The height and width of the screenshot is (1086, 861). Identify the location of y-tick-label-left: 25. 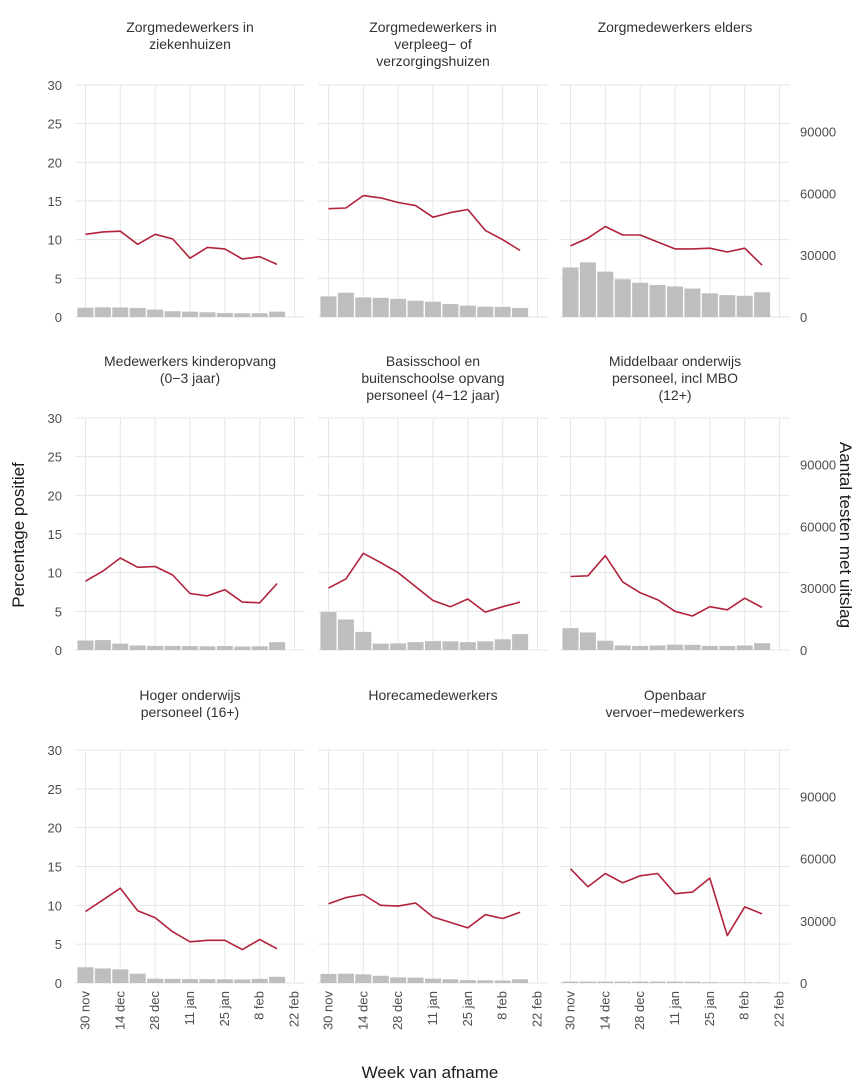
(55, 789).